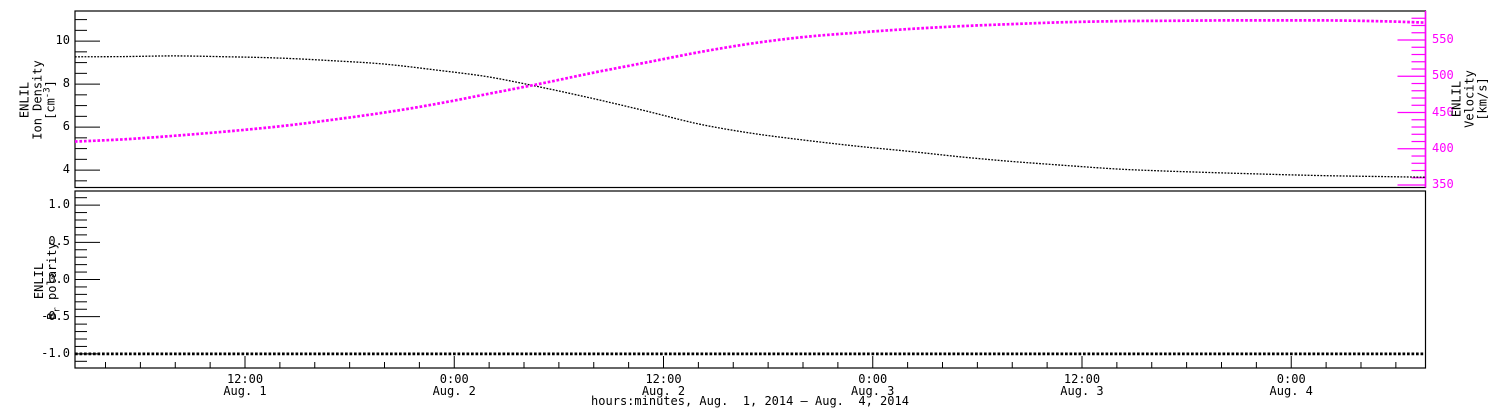  I want to click on y-tick-label: 6, so click(66, 126).